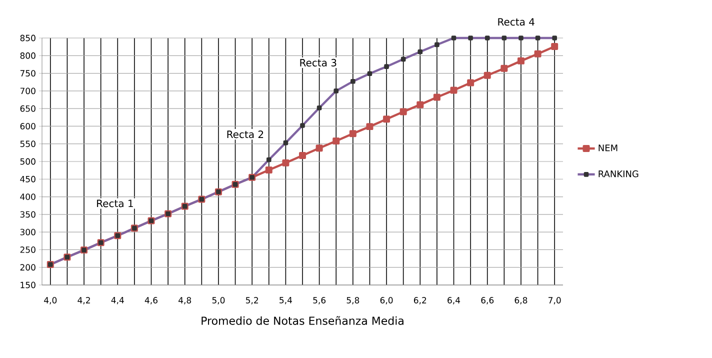  I want to click on x-axis-title: Promedio de Notas Enseñanza Media, so click(303, 320).